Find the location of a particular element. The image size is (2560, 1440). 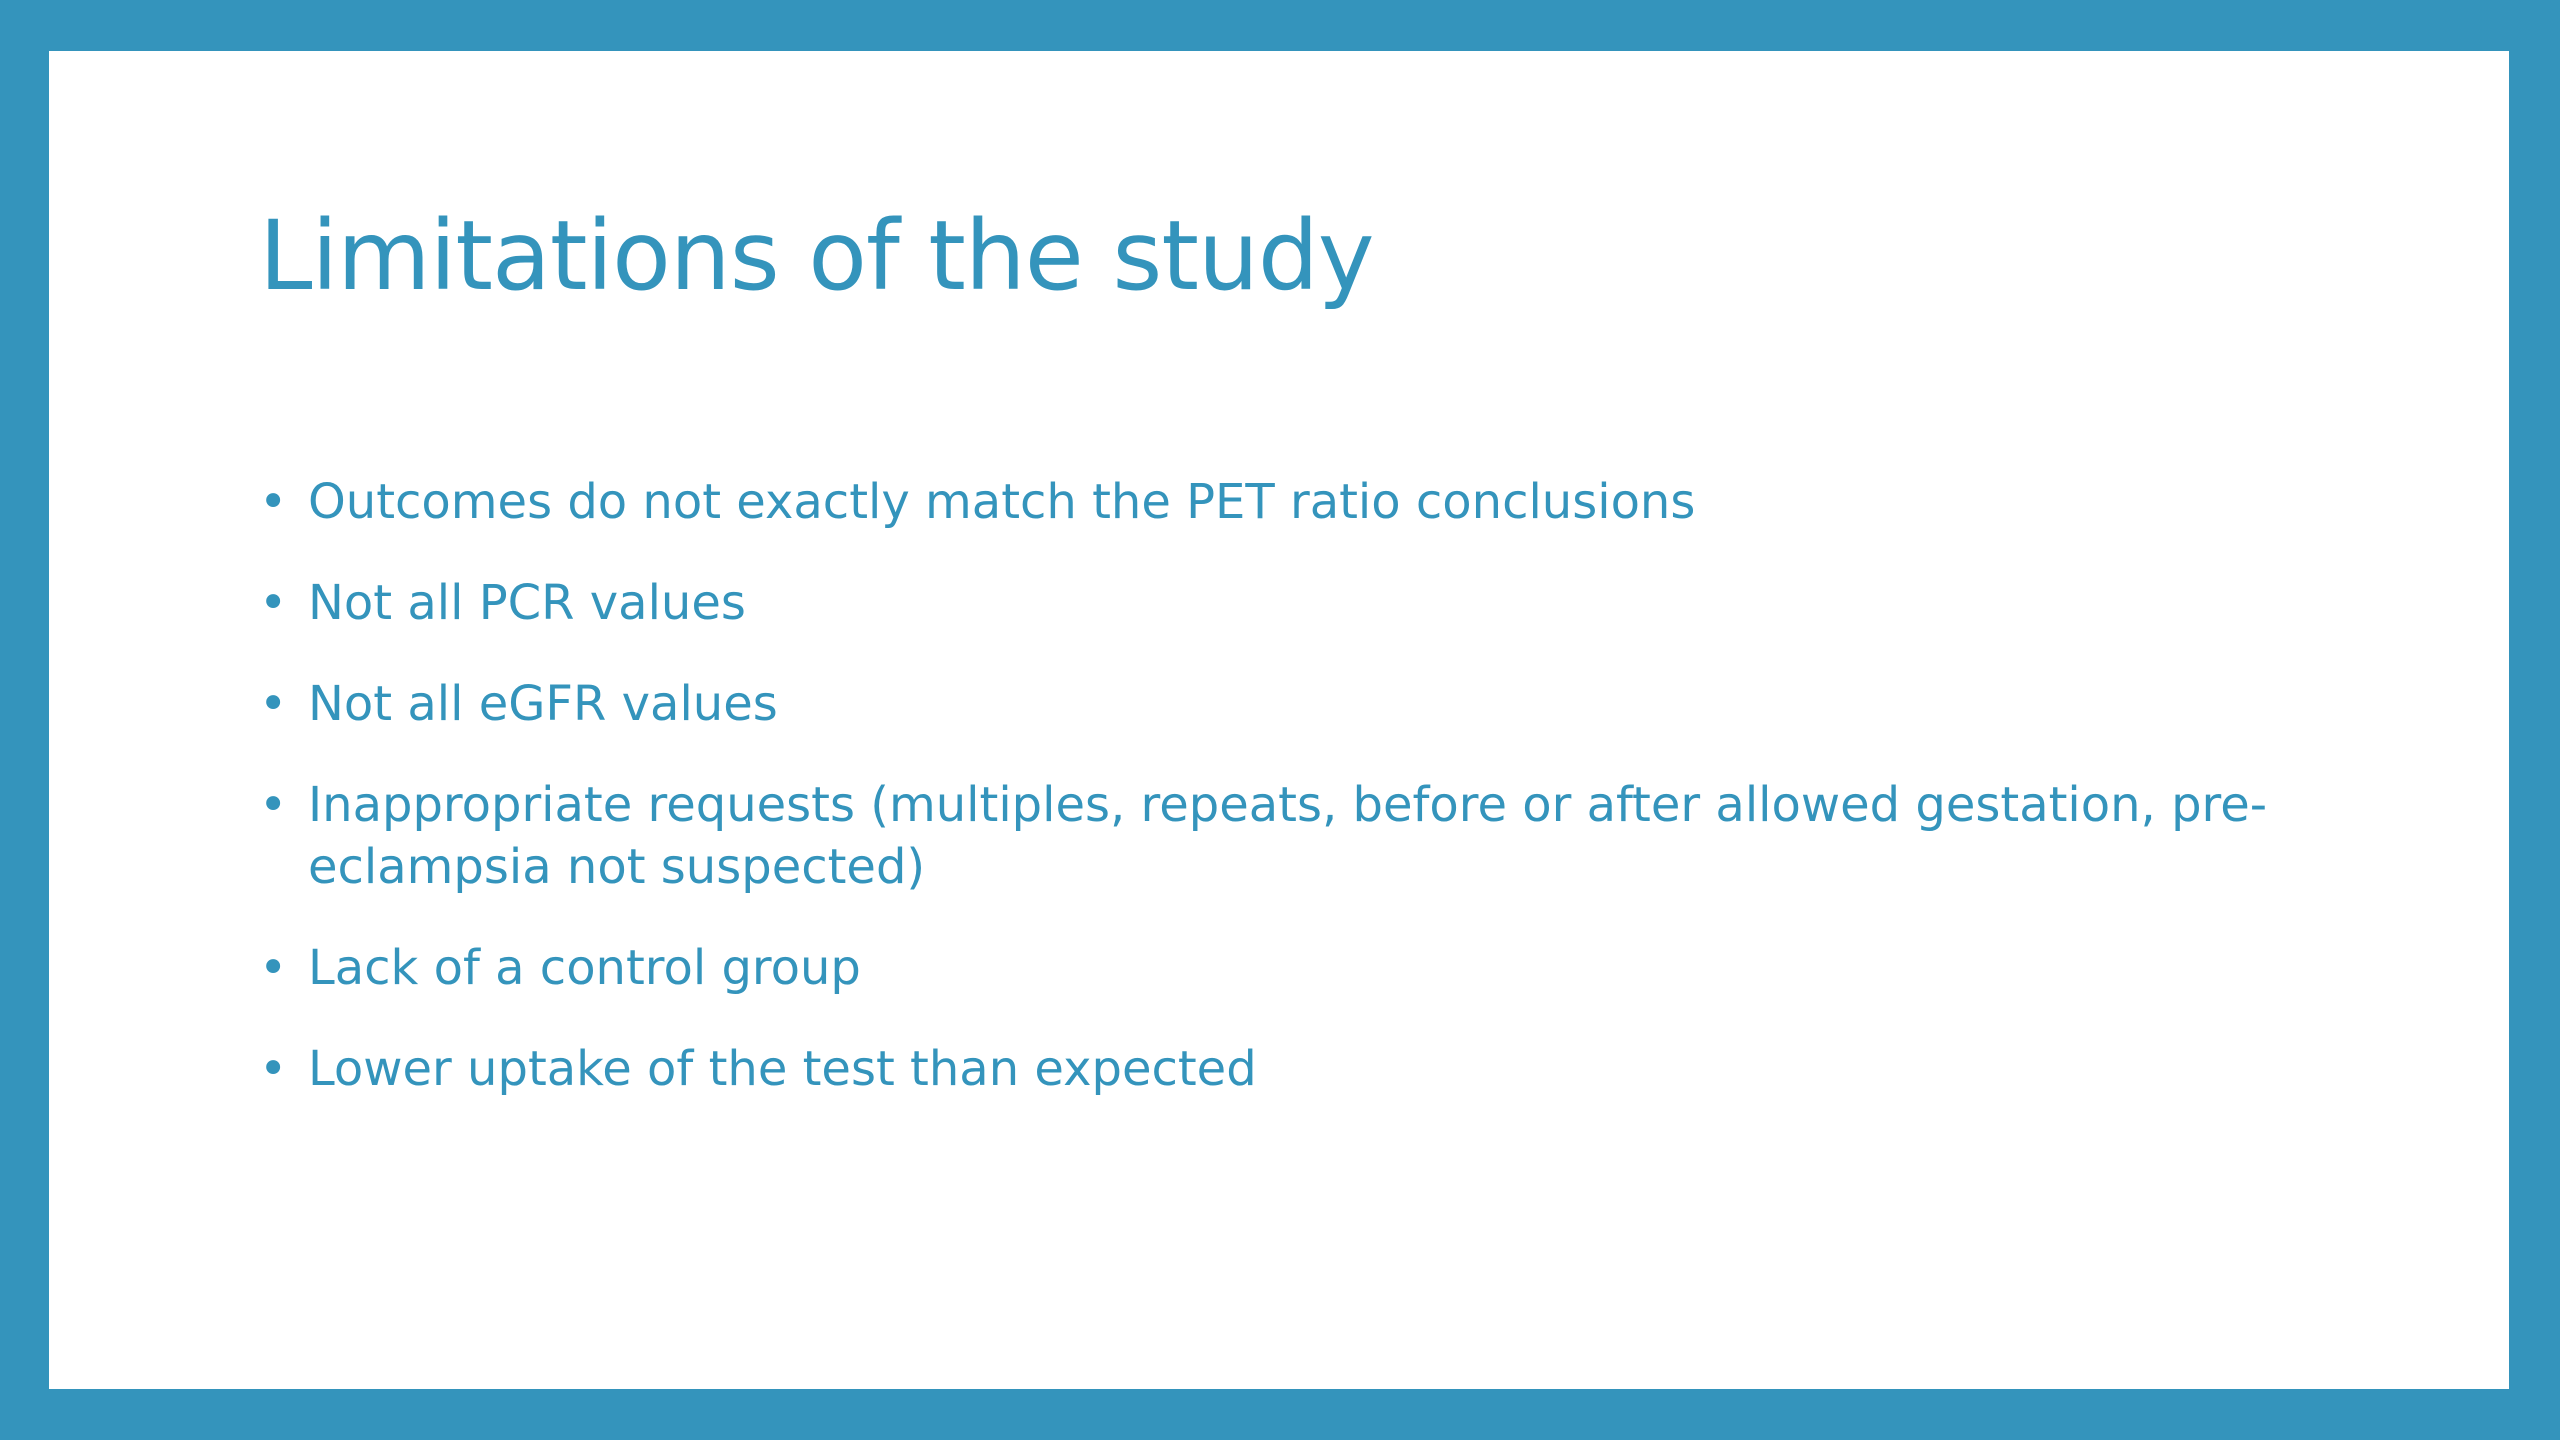

slide-title: Limitations of the study is located at coordinates (817, 256).